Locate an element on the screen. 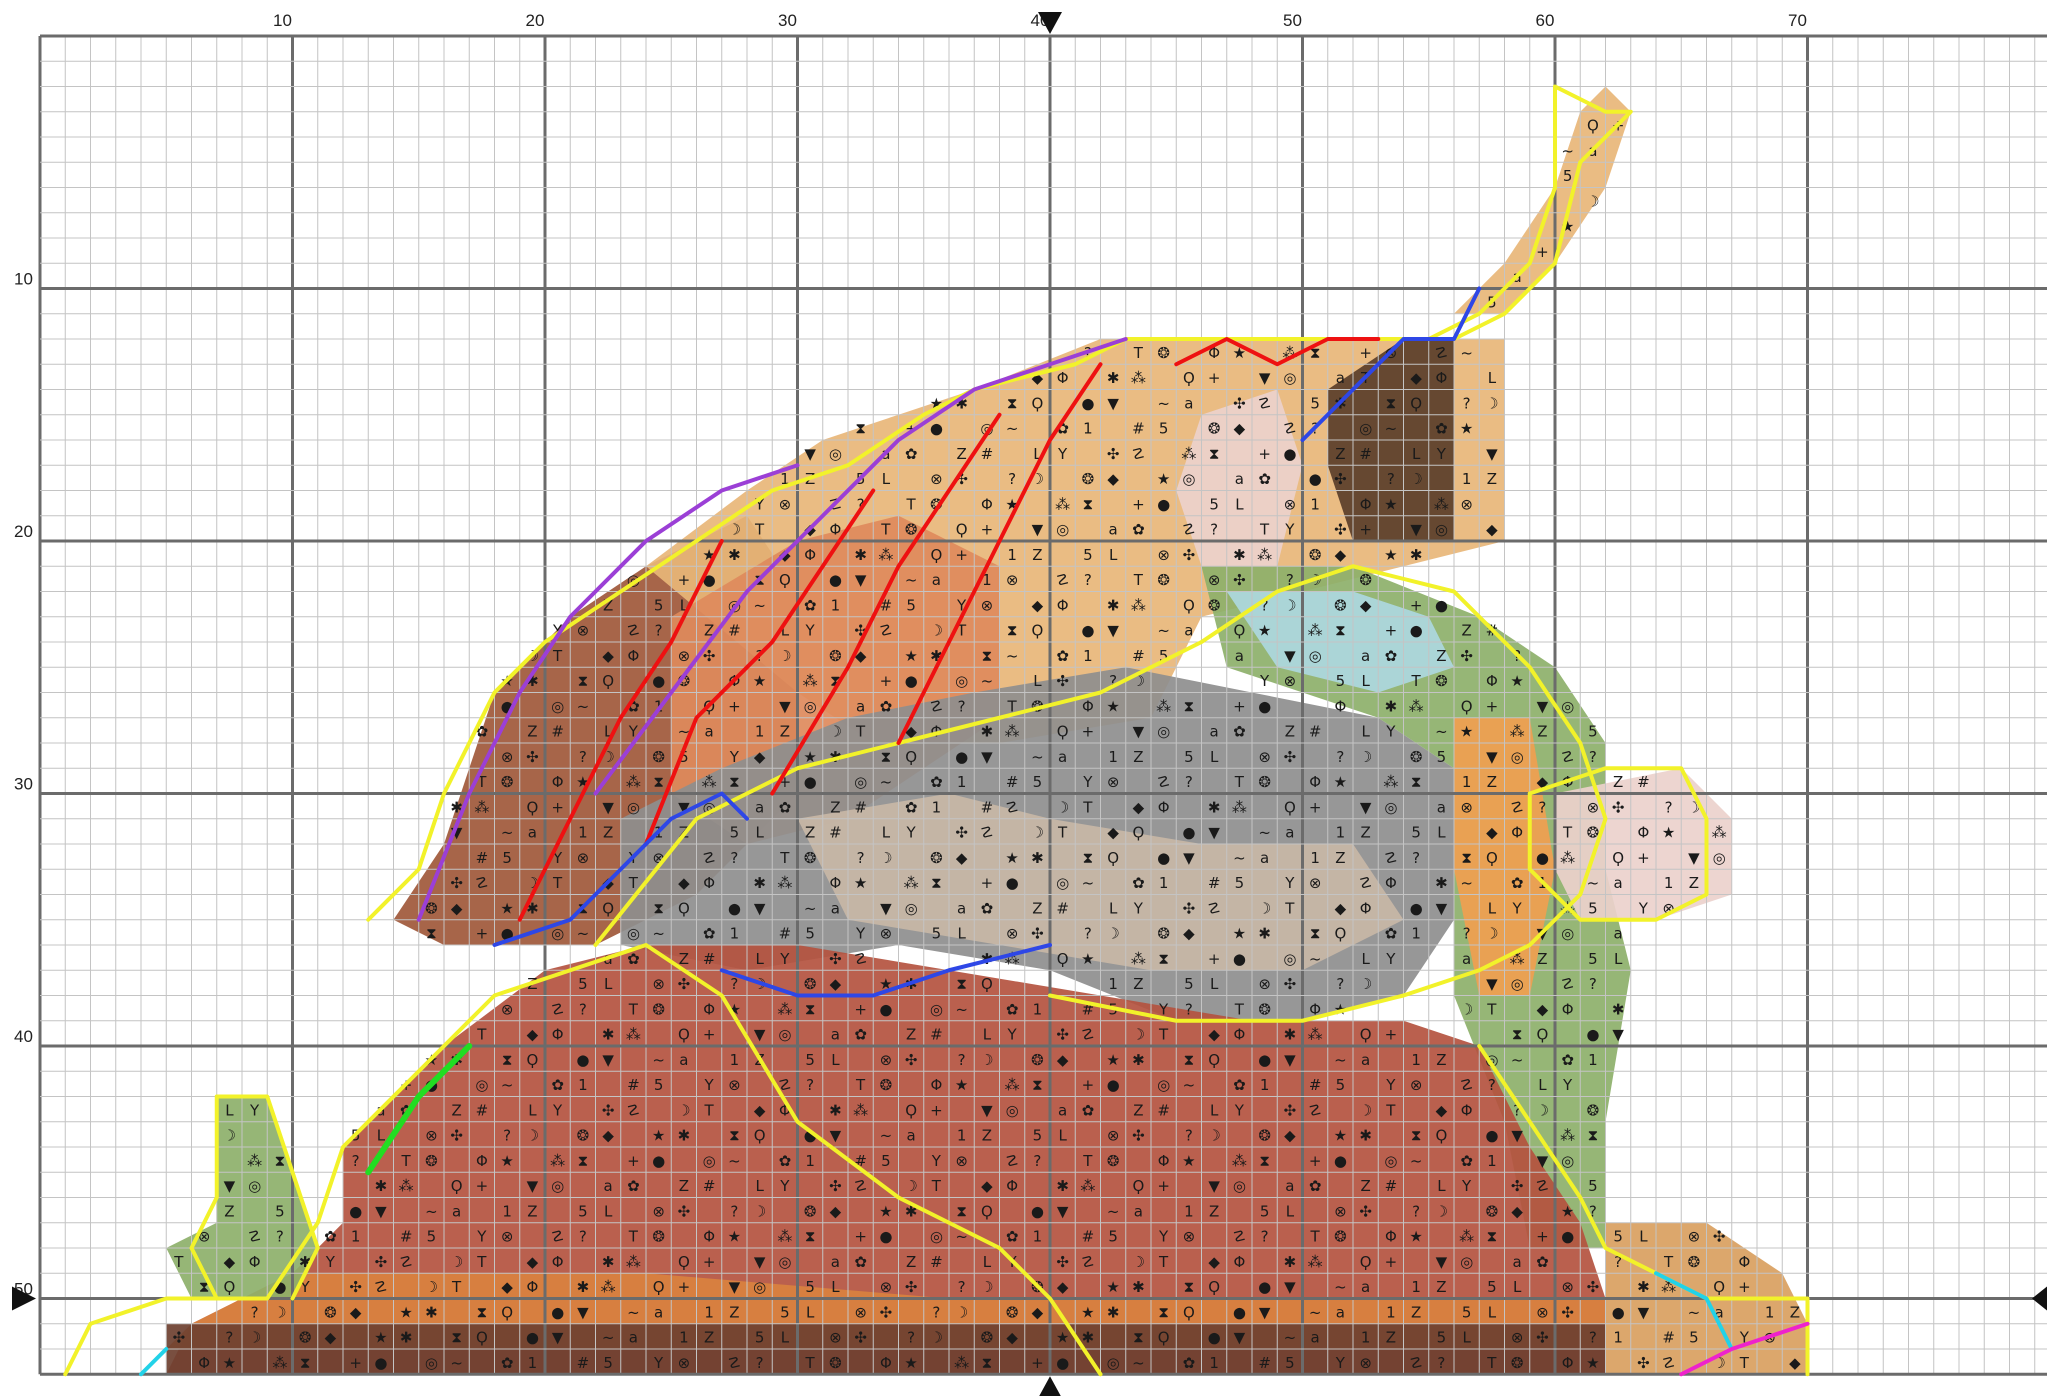 The height and width of the screenshot is (1396, 2047). stitch-symbol: ✱ is located at coordinates (987, 732).